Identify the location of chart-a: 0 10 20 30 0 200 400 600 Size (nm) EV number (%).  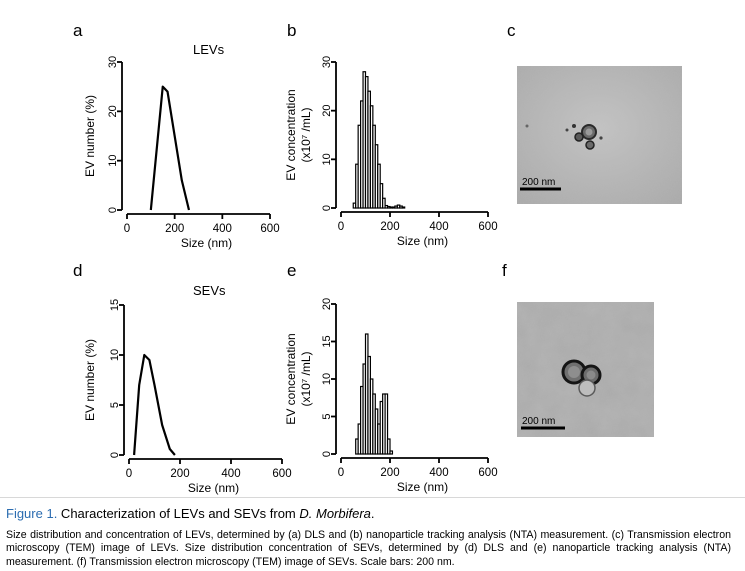
(181, 153).